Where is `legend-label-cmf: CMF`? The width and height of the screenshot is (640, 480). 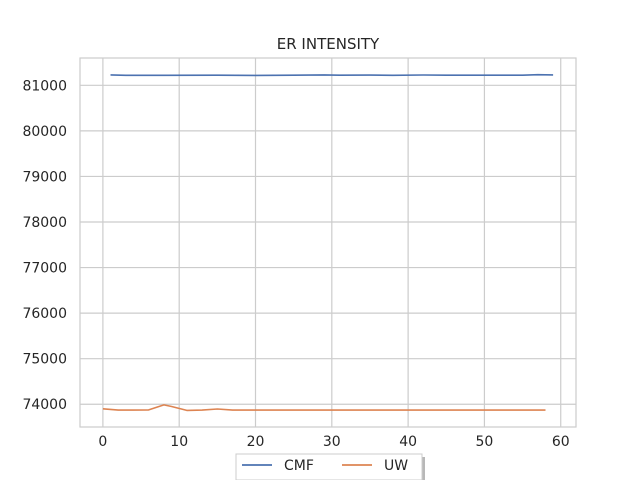 legend-label-cmf: CMF is located at coordinates (299, 466).